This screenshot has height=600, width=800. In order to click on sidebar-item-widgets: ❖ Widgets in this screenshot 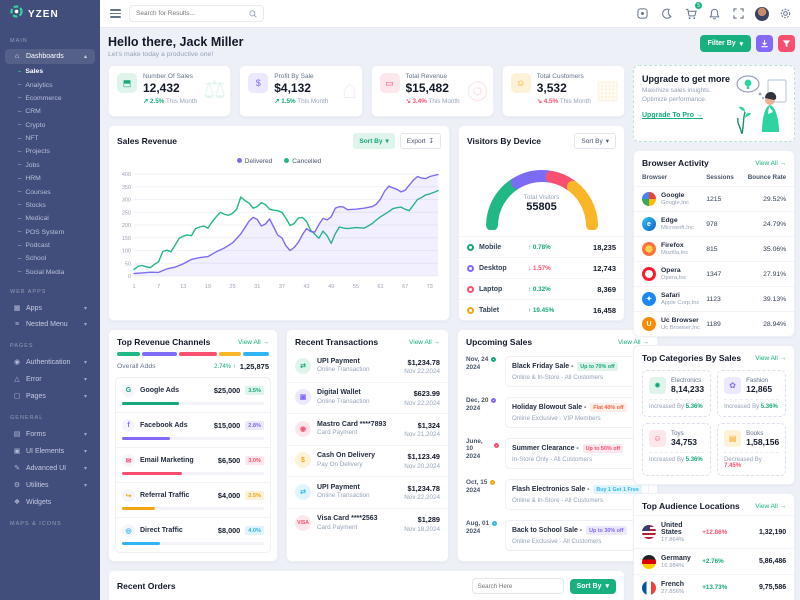, I will do `click(32, 502)`.